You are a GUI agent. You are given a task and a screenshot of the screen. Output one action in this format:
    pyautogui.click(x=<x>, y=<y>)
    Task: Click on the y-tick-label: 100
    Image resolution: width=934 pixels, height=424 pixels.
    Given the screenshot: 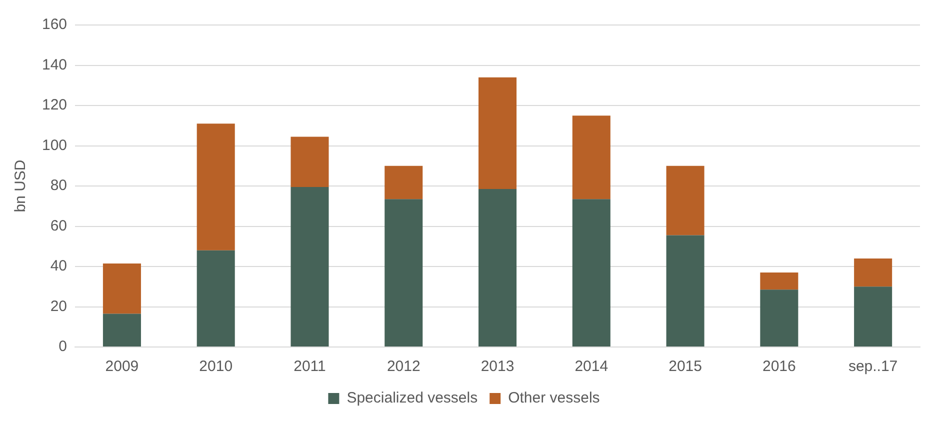 What is the action you would take?
    pyautogui.click(x=55, y=145)
    